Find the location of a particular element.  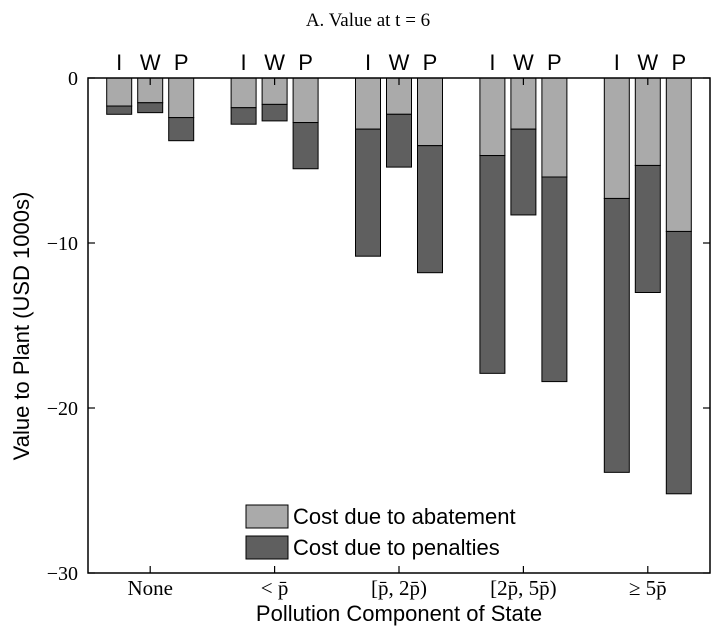

legend-label-abatement: Cost due to abatement is located at coordinates (404, 516).